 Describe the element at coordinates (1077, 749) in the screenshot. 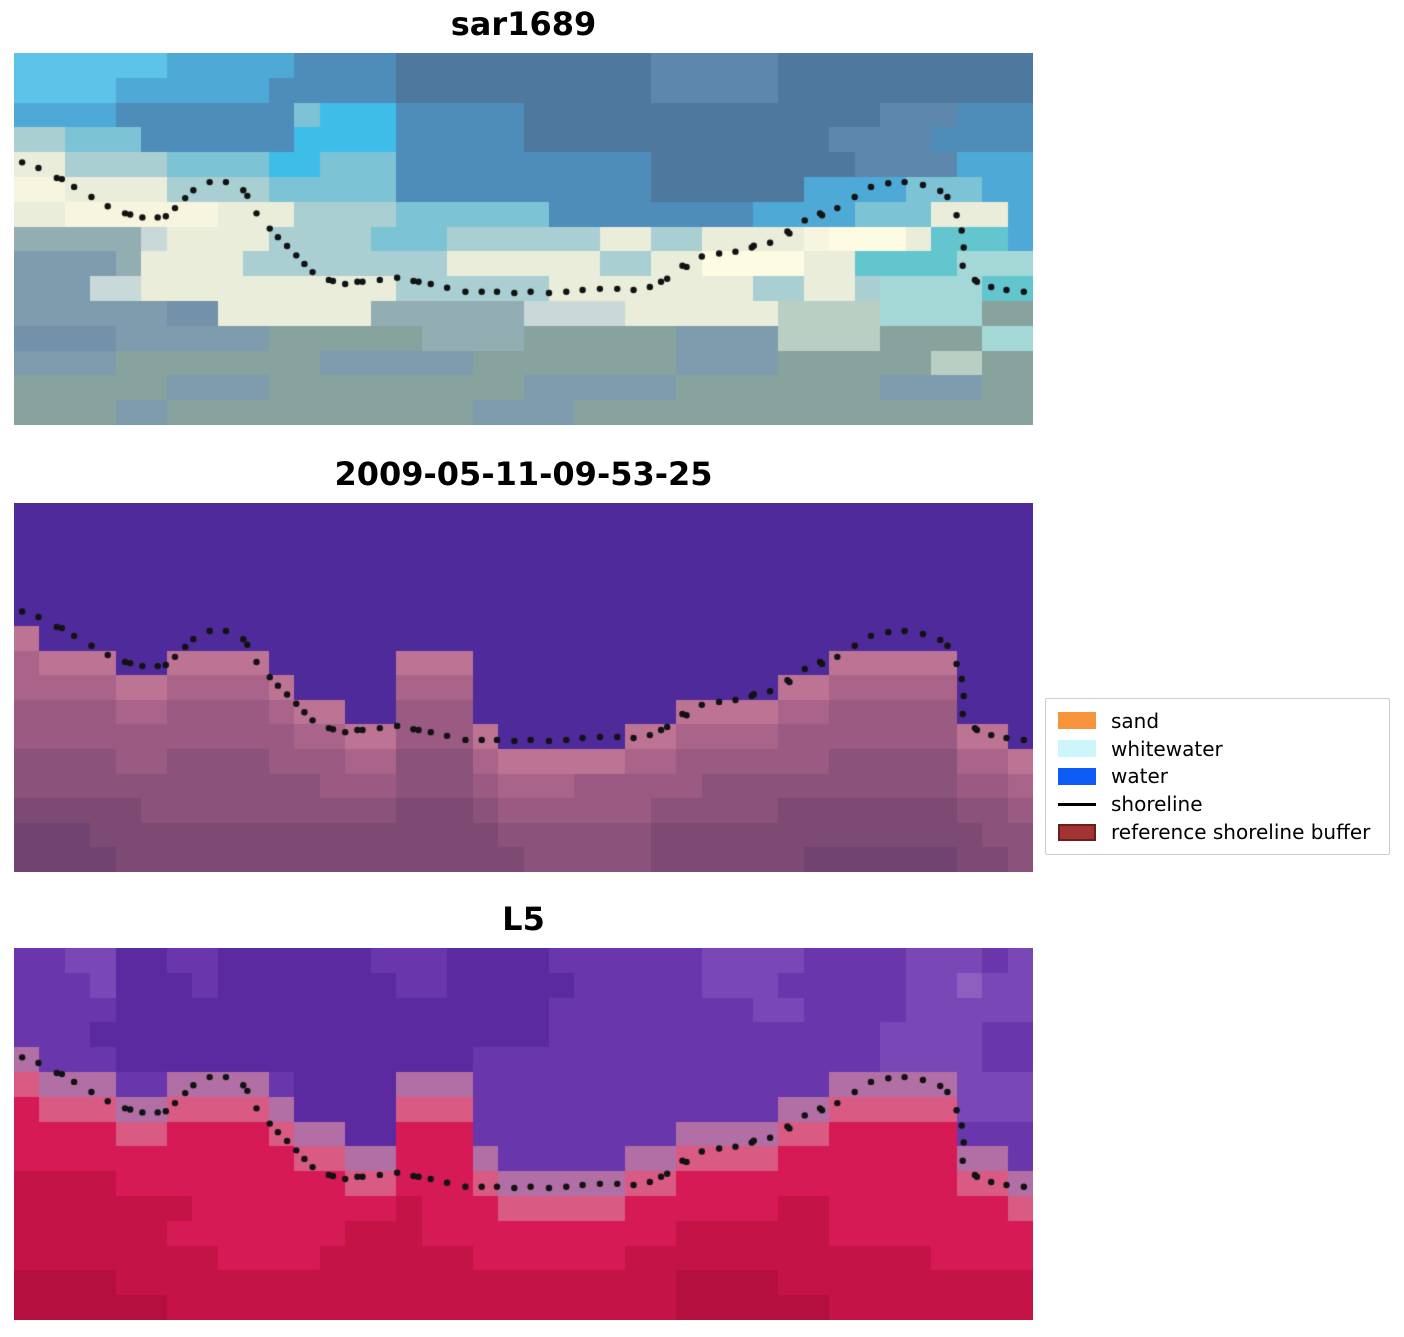

I see `whitewater-swatch` at that location.